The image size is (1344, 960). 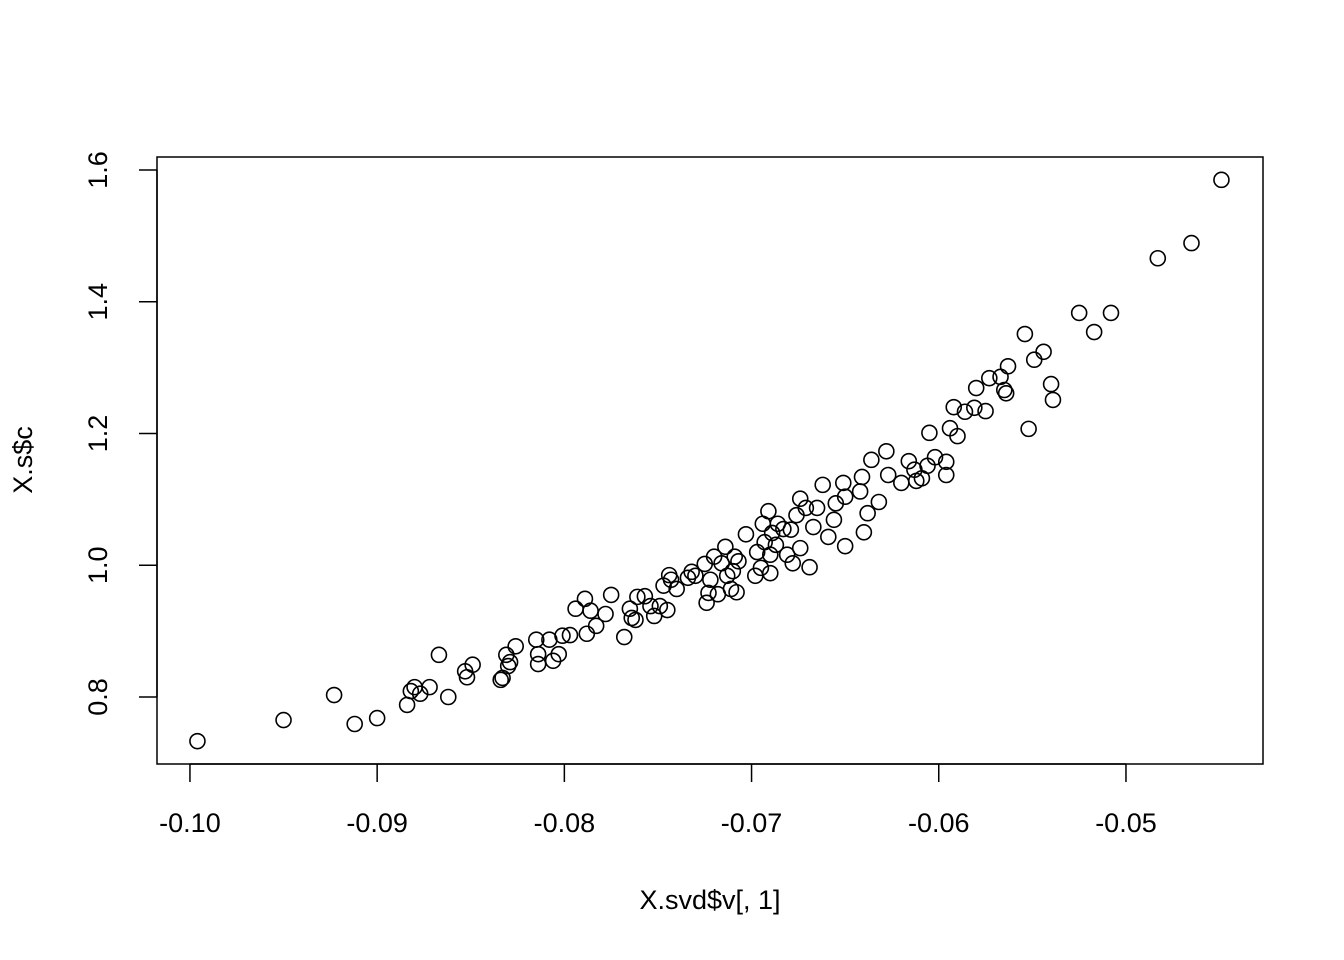 I want to click on x-tick-label: -0.08, so click(x=565, y=823).